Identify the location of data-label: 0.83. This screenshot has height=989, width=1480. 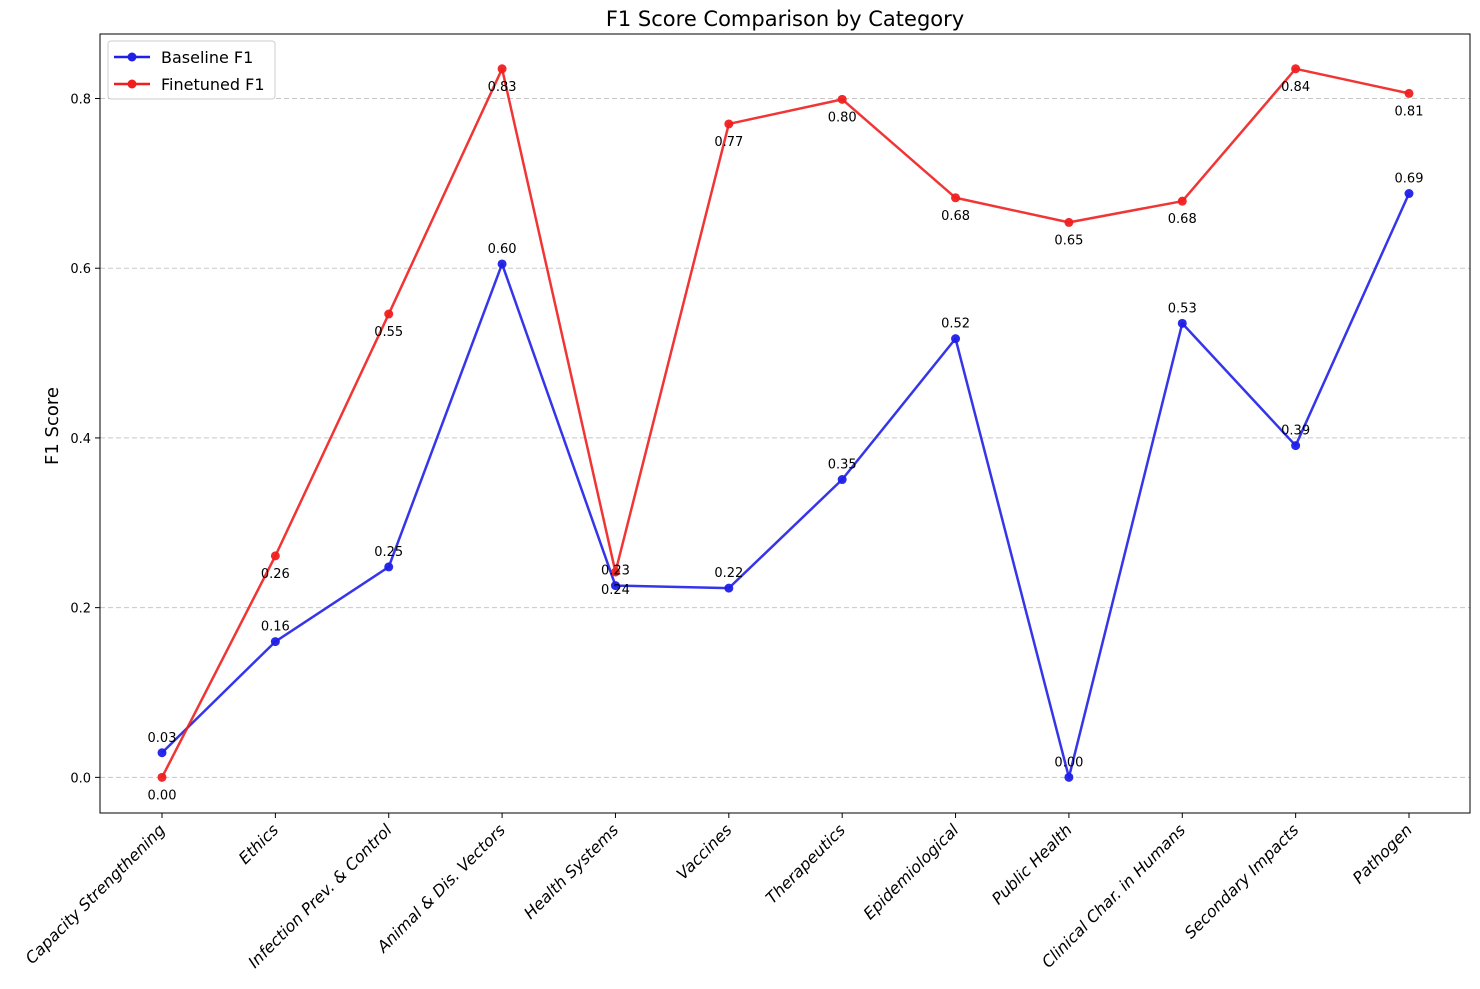
(502, 87).